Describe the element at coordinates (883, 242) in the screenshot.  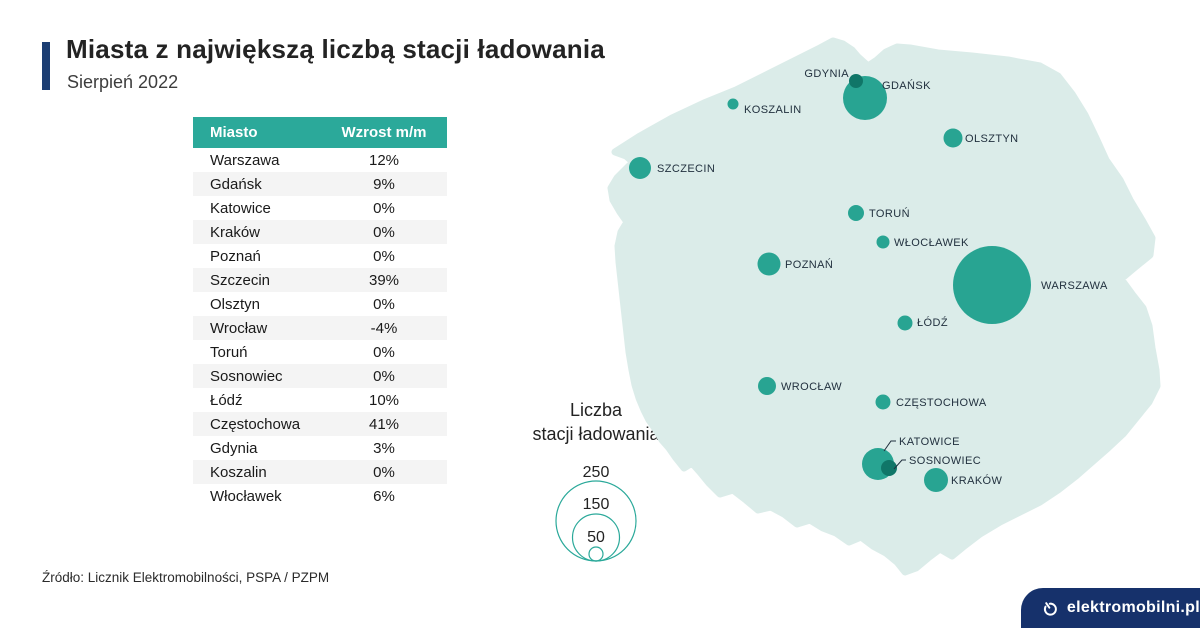
I see `bubble-wloclawek` at that location.